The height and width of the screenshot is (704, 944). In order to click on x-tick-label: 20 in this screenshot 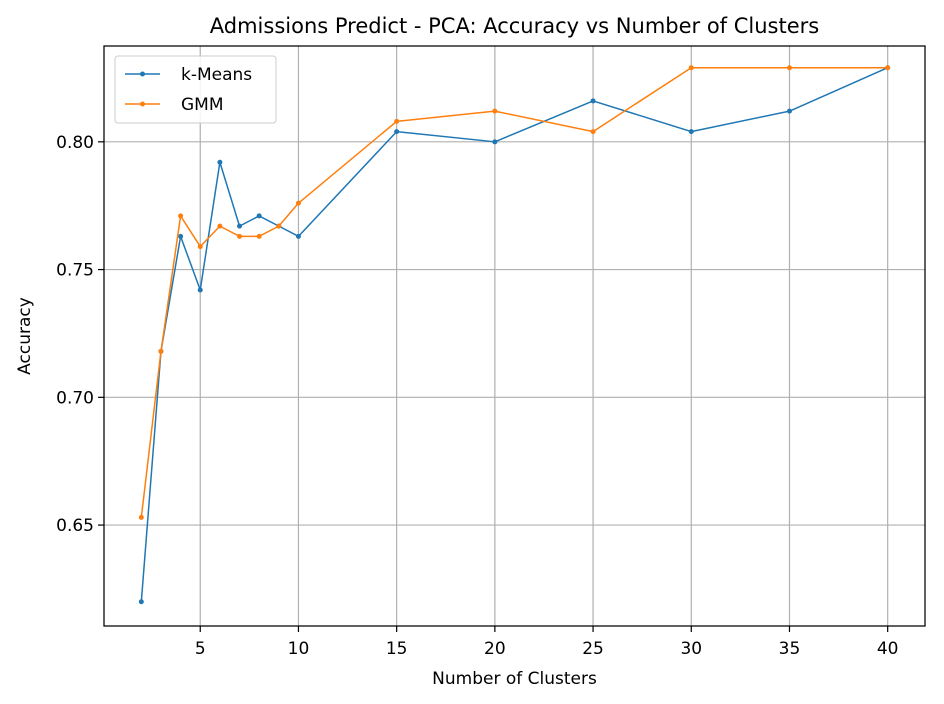, I will do `click(495, 649)`.